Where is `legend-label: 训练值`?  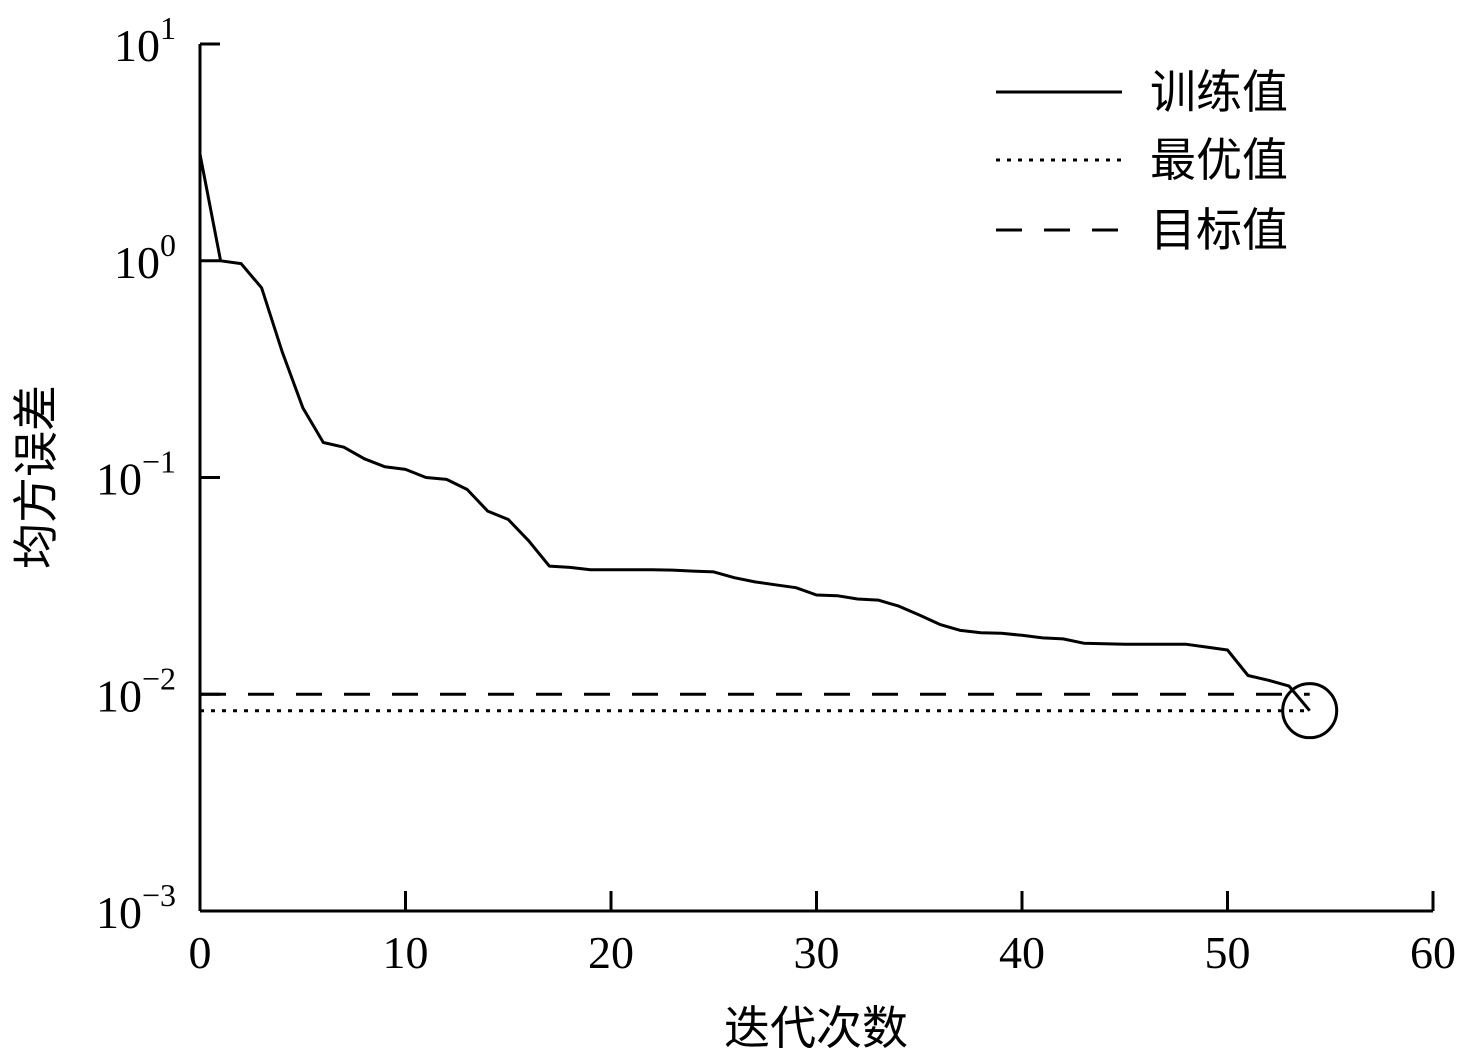 legend-label: 训练值 is located at coordinates (1219, 92).